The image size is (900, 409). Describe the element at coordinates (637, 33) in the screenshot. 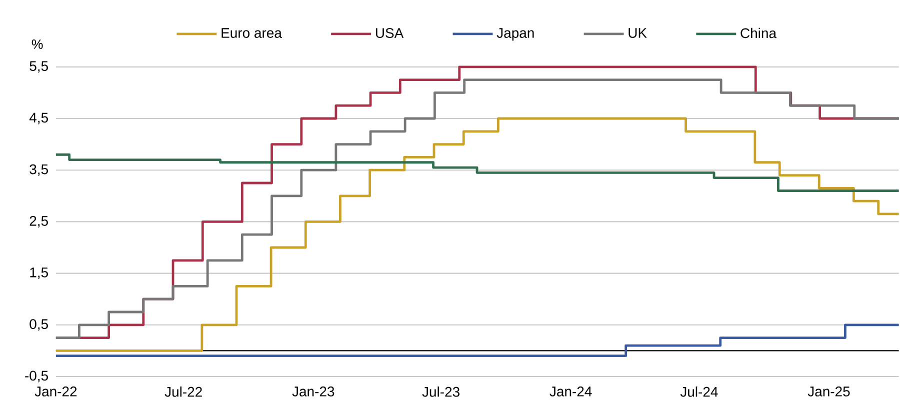

I see `legend-label: UK` at that location.